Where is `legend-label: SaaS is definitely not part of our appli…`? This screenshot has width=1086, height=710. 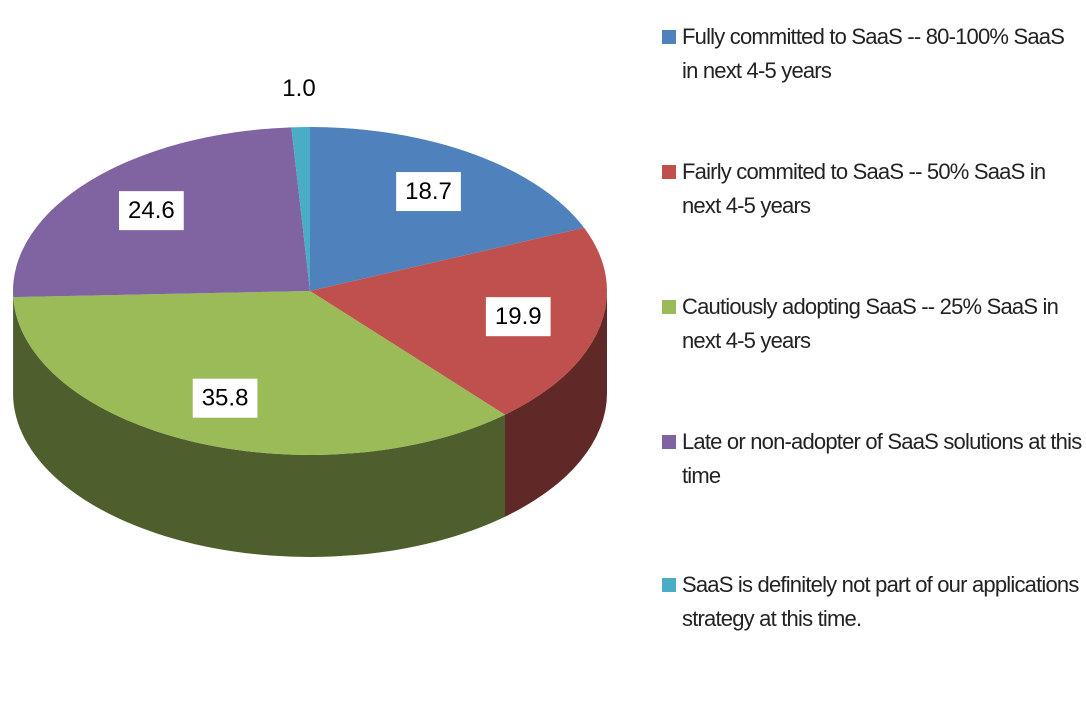 legend-label: SaaS is definitely not part of our appli… is located at coordinates (880, 601).